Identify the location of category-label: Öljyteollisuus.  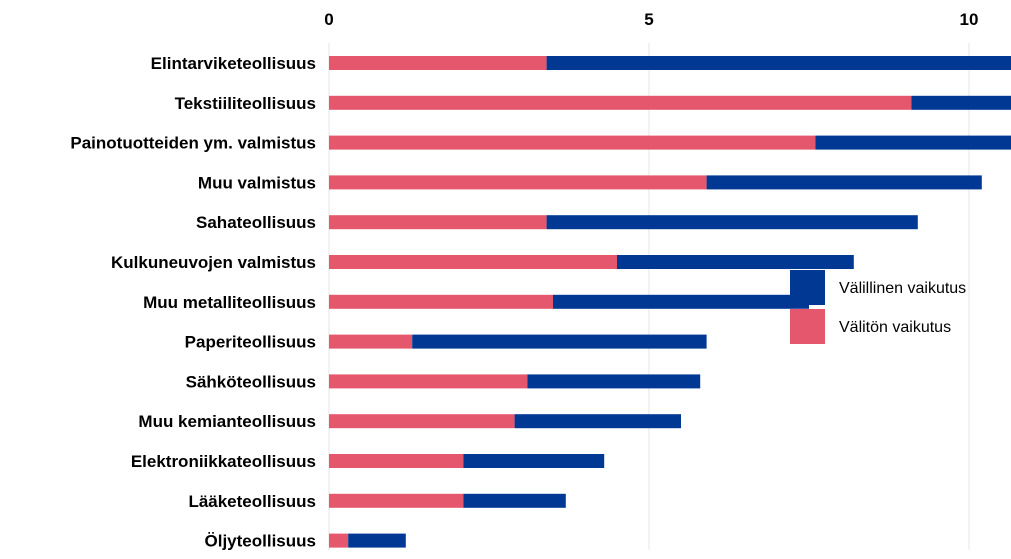
(260, 541).